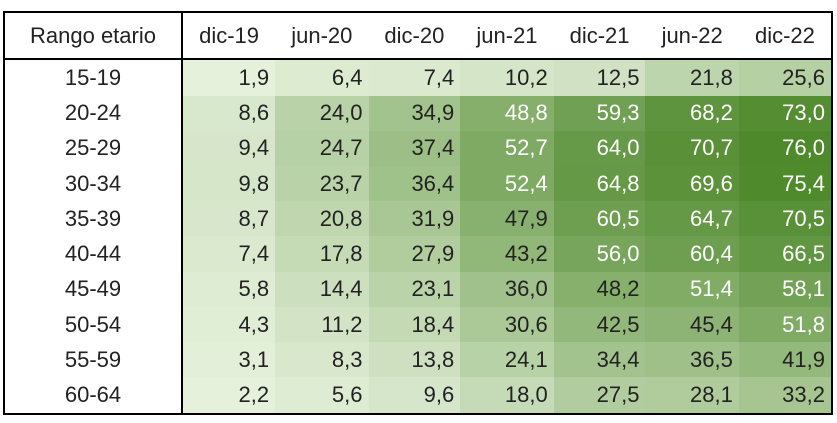  I want to click on header-cell: dic-19, so click(229, 36).